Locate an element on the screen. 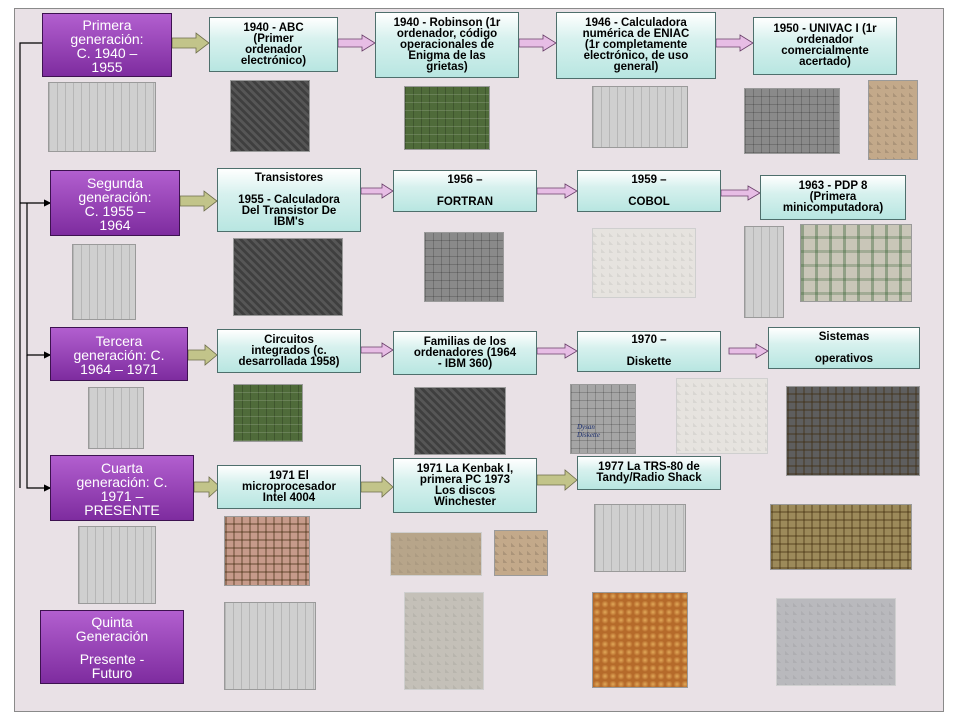  photo-ibm360 is located at coordinates (460, 421).